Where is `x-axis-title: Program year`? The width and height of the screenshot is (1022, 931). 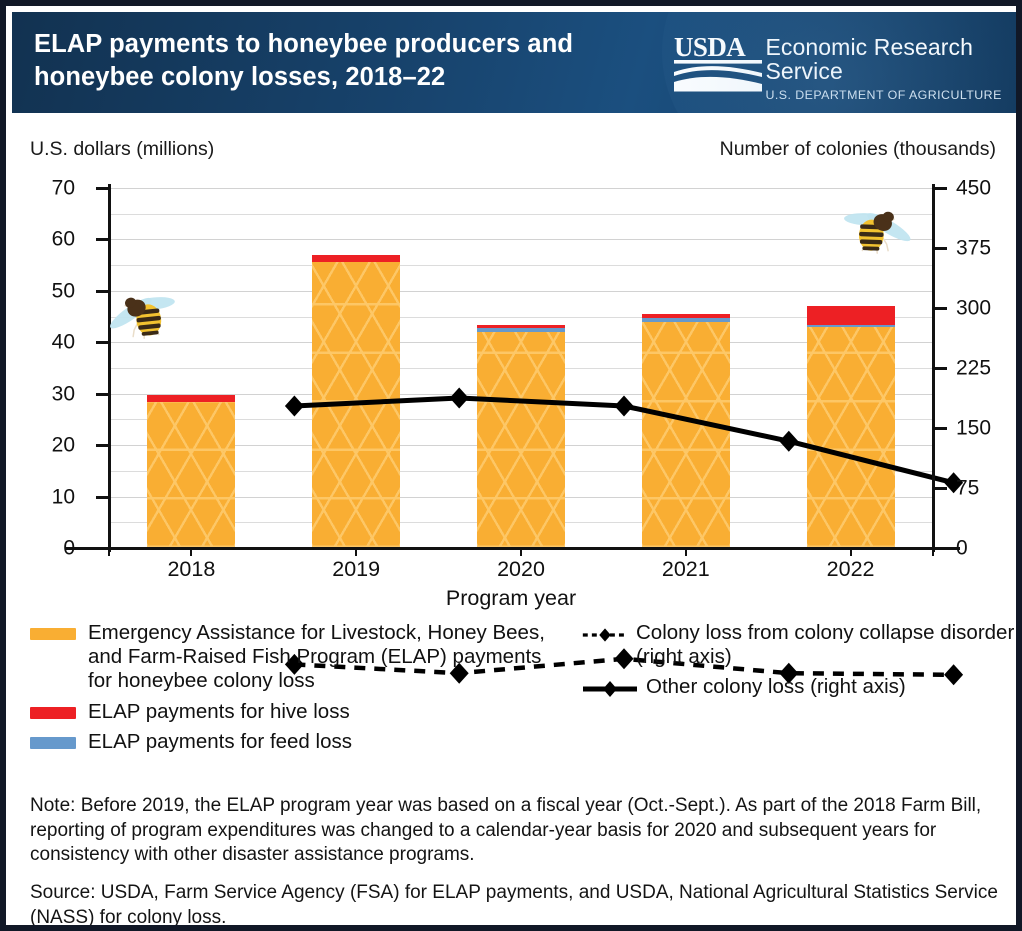 x-axis-title: Program year is located at coordinates (511, 598).